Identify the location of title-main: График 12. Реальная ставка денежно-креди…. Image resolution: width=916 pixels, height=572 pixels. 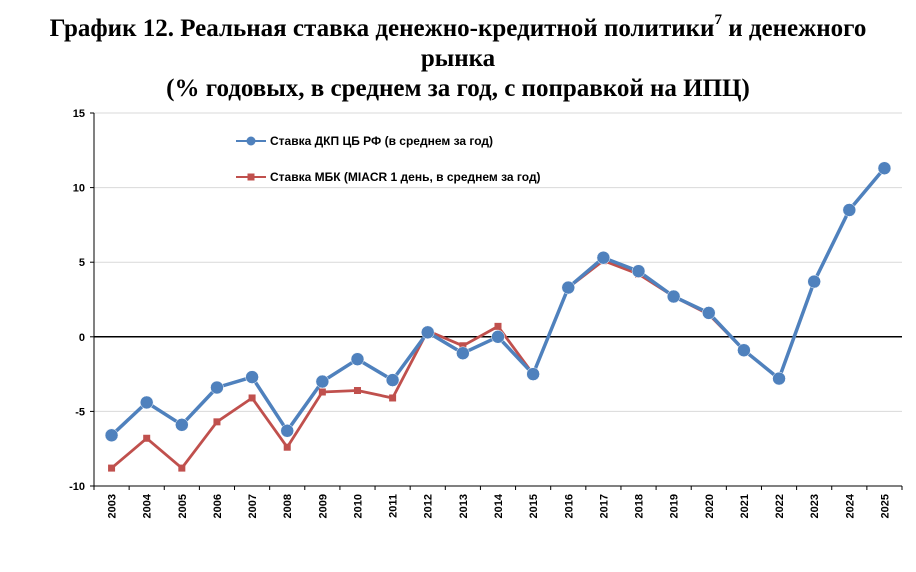
(382, 28).